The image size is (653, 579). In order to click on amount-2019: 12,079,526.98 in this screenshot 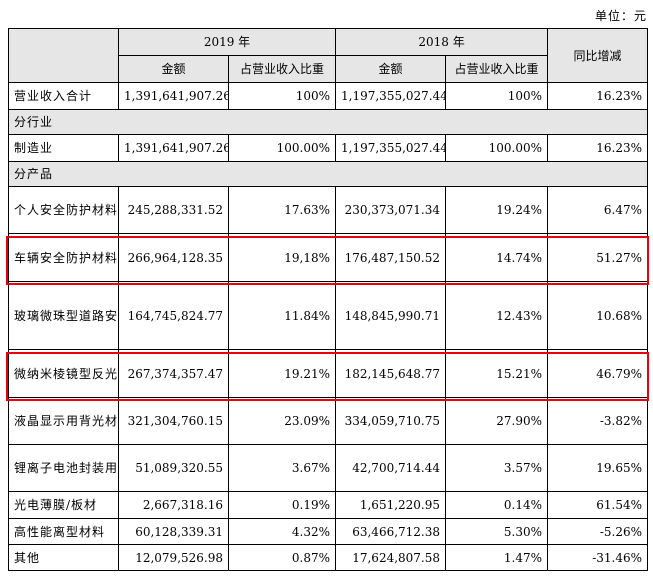, I will do `click(173, 557)`.